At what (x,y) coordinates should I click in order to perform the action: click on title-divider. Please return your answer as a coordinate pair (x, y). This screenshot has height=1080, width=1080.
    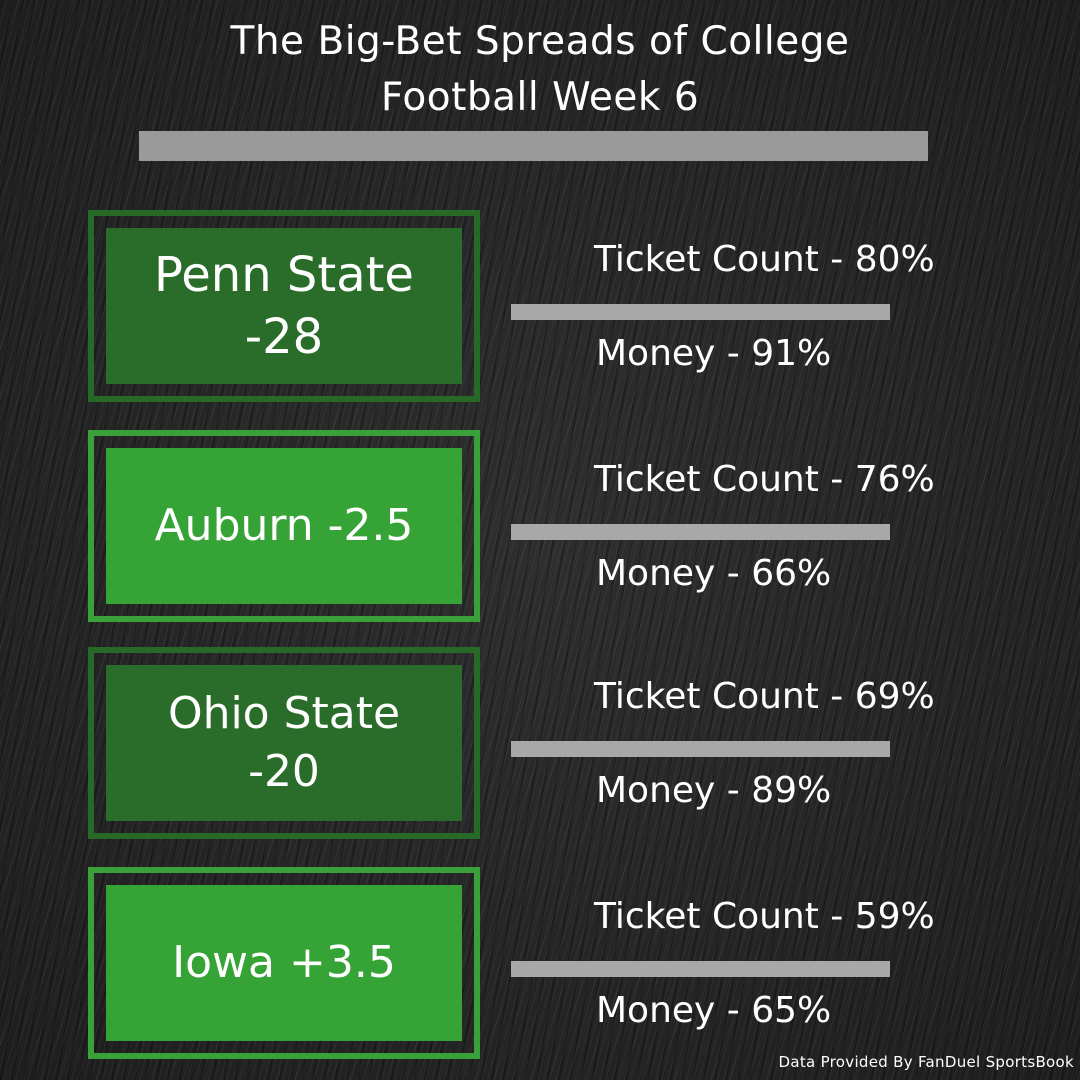
    Looking at the image, I should click on (533, 146).